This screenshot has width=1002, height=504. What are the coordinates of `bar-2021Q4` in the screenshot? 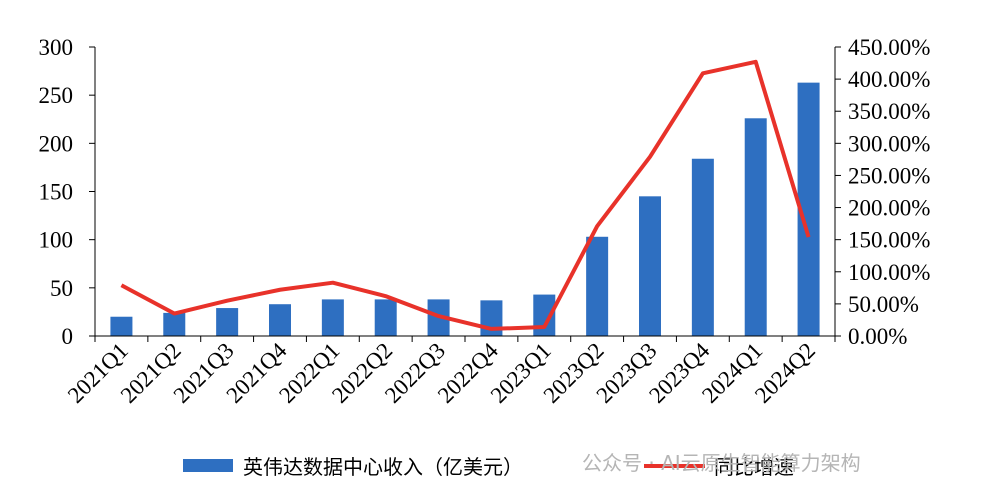 It's located at (280, 320).